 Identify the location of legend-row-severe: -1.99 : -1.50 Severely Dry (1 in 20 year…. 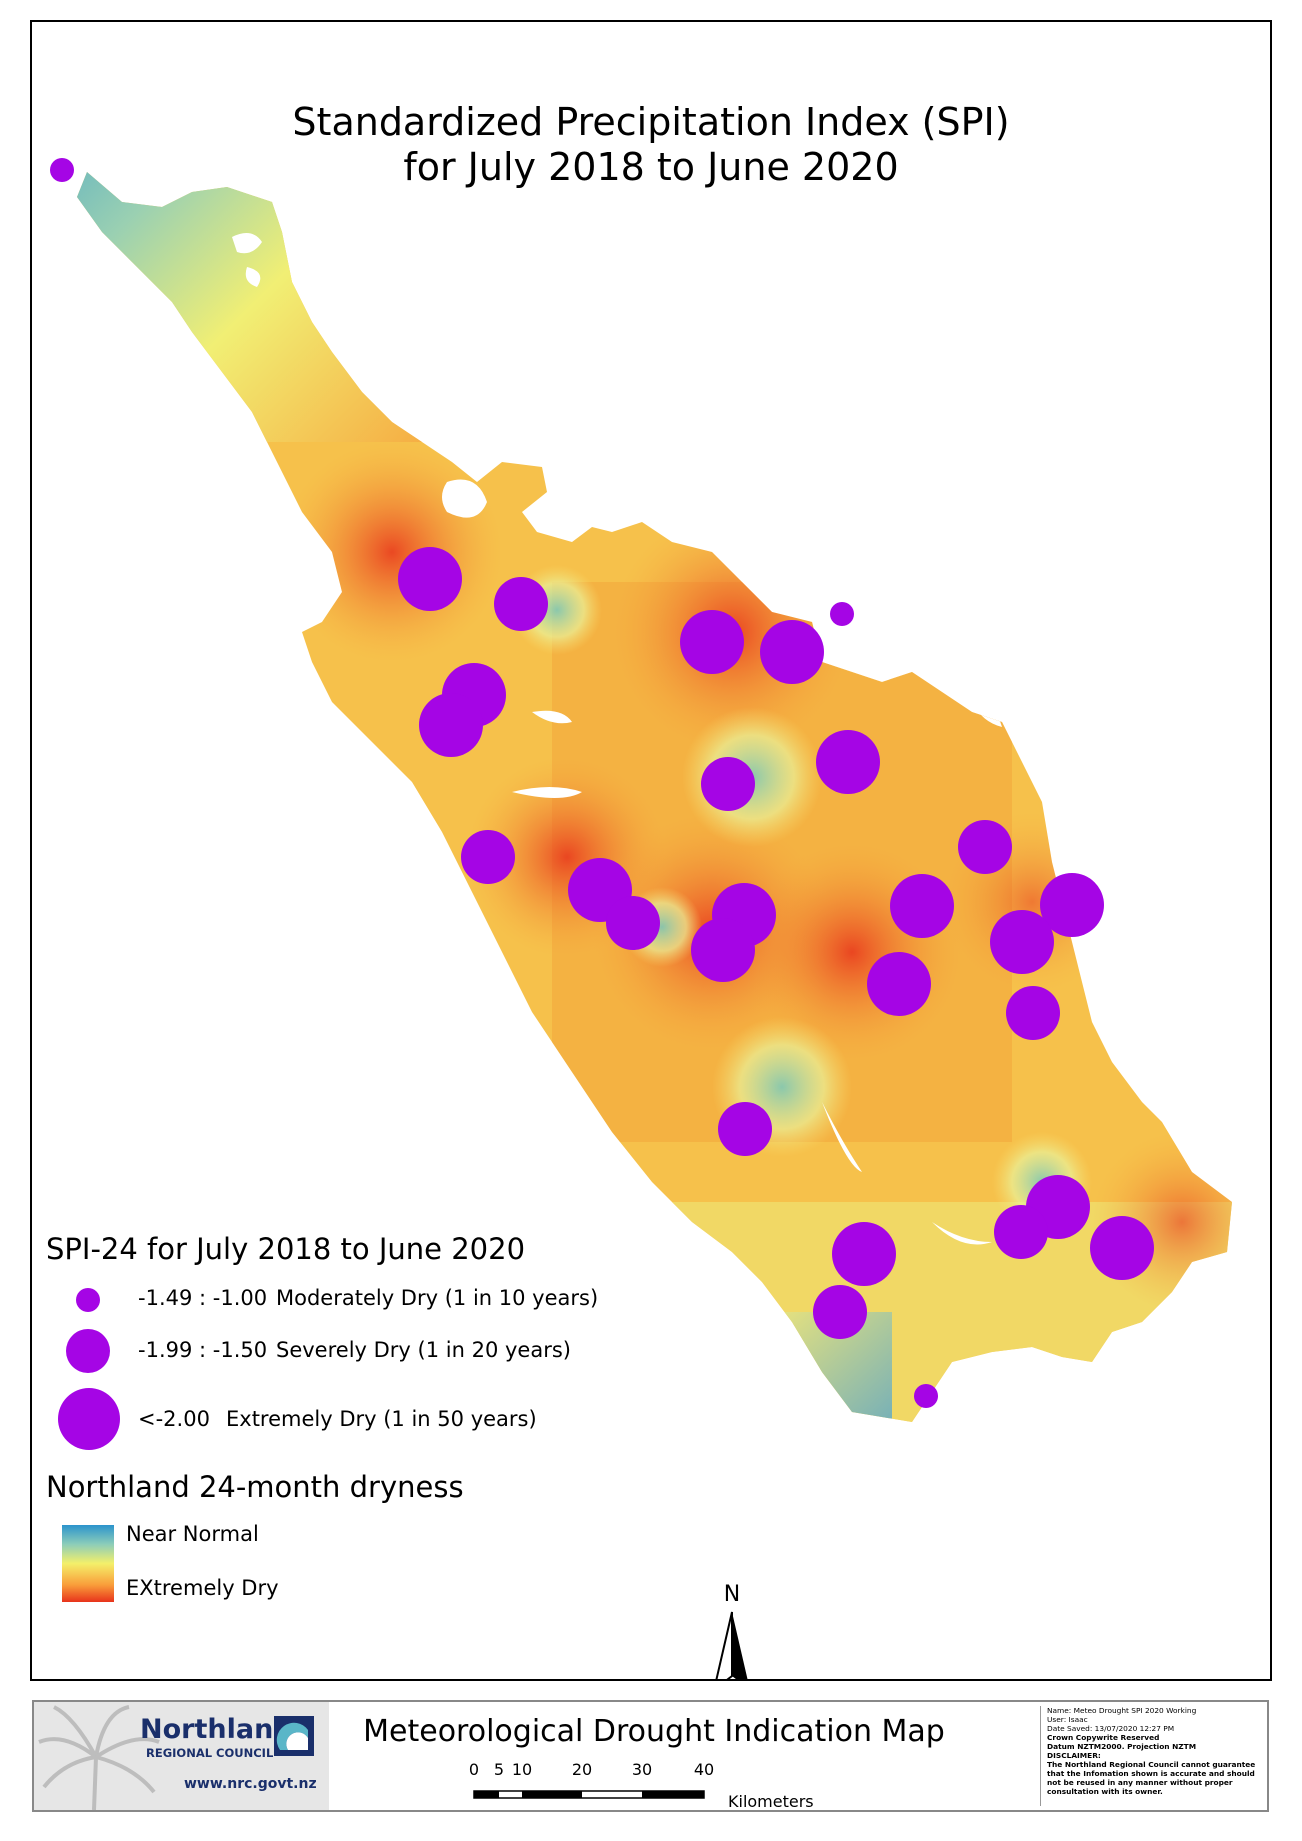
(366, 1364).